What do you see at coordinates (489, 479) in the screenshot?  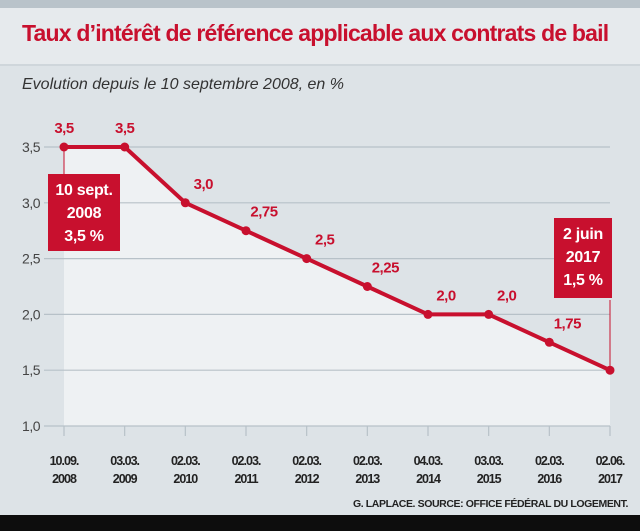 I see `x-tick-label: 2015` at bounding box center [489, 479].